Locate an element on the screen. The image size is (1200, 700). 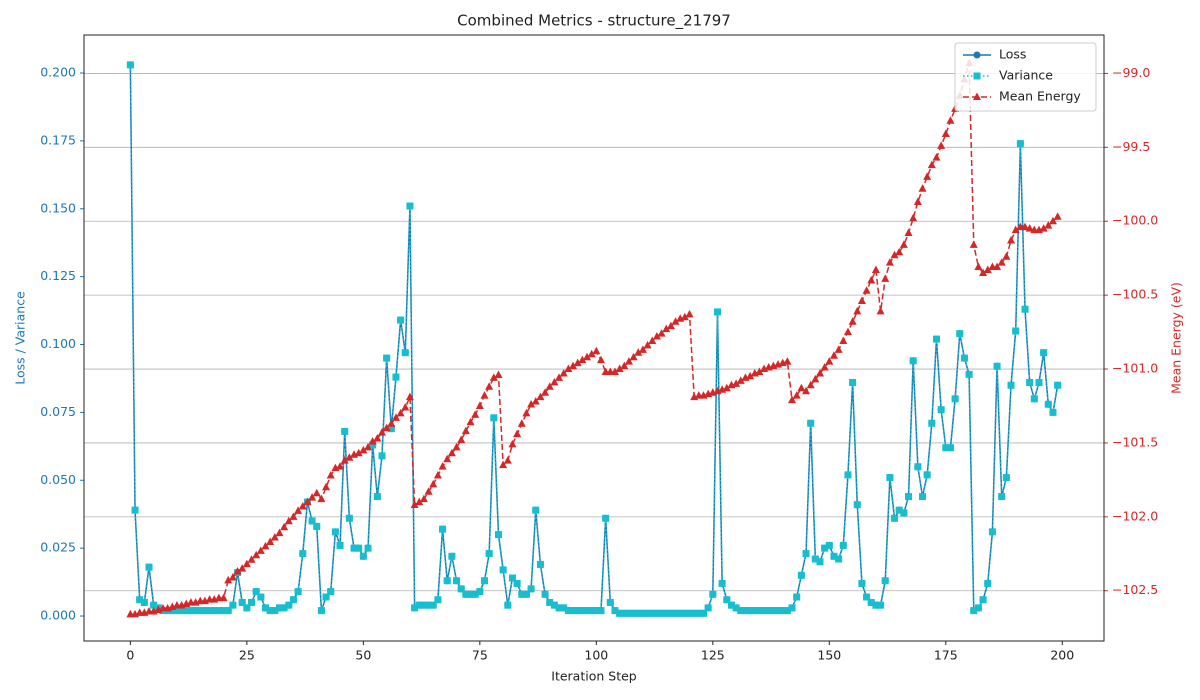
y2-tick-label: −101.5 is located at coordinates (1135, 441).